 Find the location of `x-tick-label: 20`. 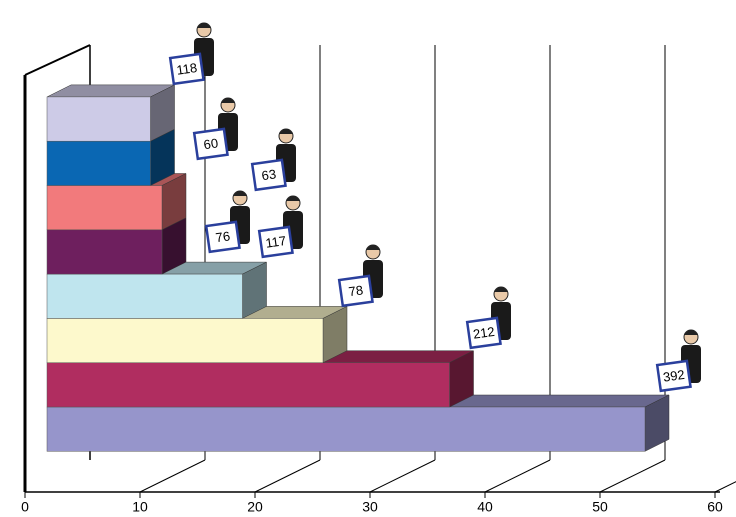

x-tick-label: 20 is located at coordinates (255, 507).